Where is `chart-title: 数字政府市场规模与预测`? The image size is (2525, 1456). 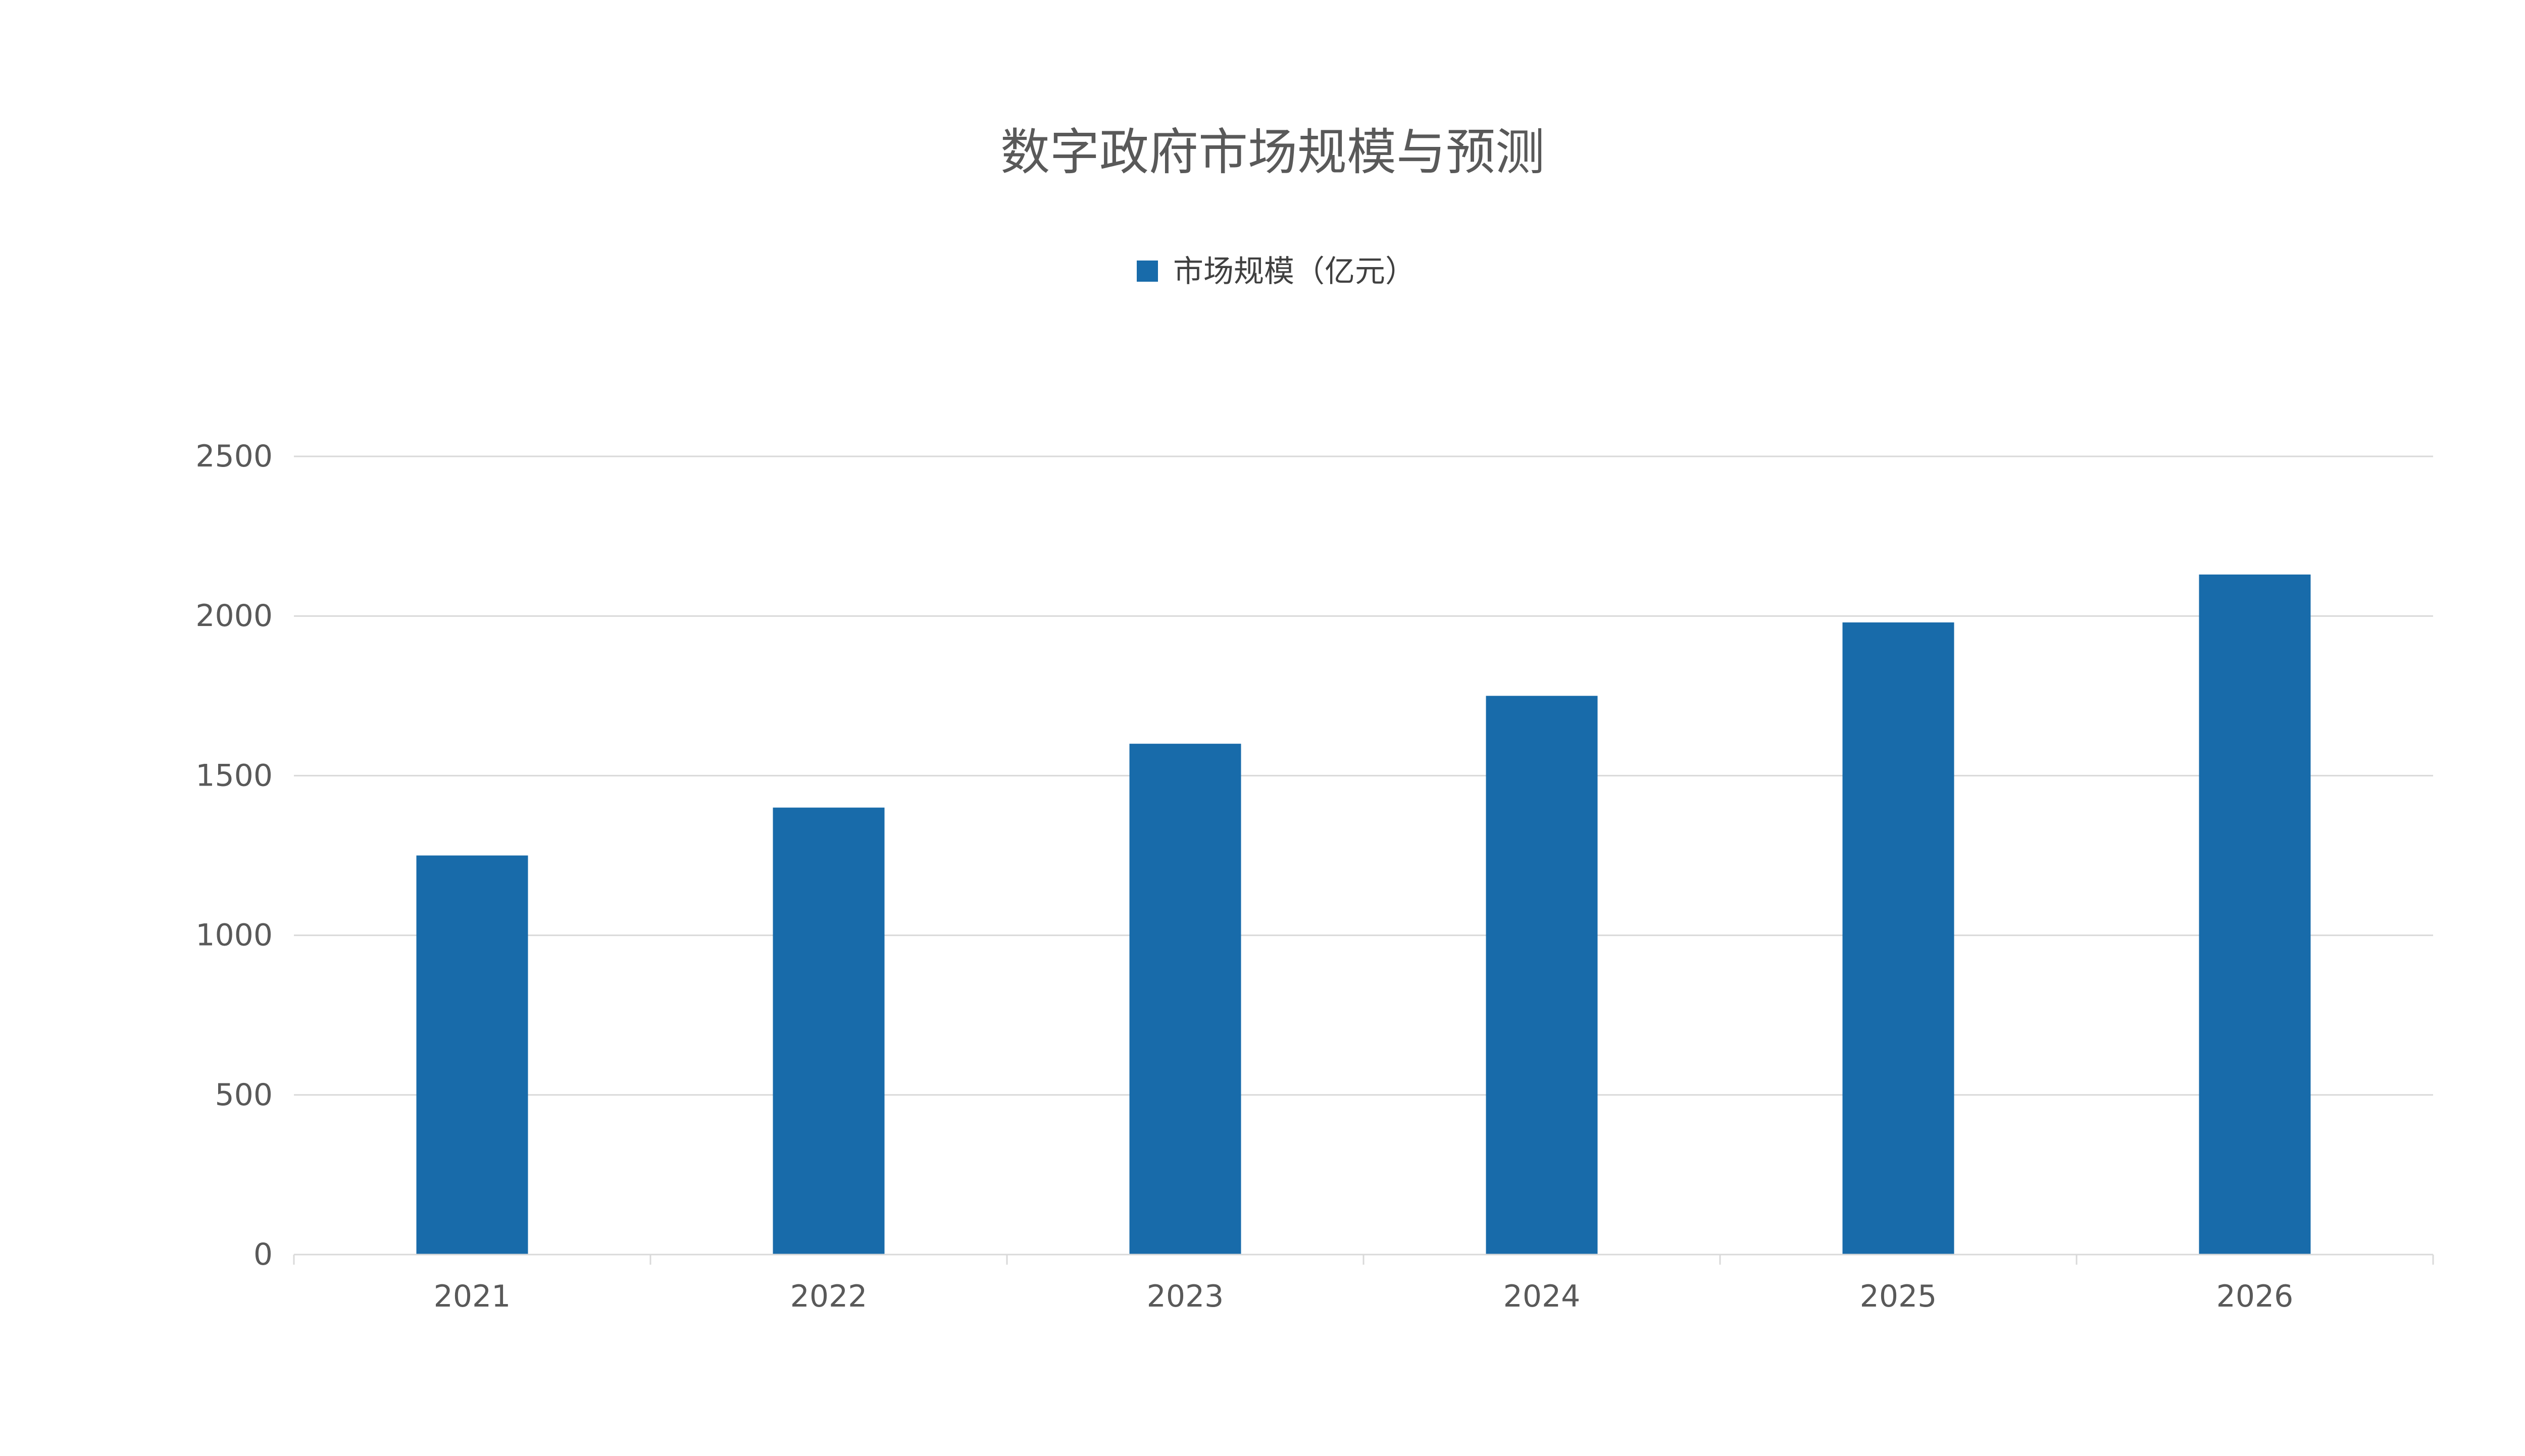 chart-title: 数字政府市场规模与预测 is located at coordinates (1272, 152).